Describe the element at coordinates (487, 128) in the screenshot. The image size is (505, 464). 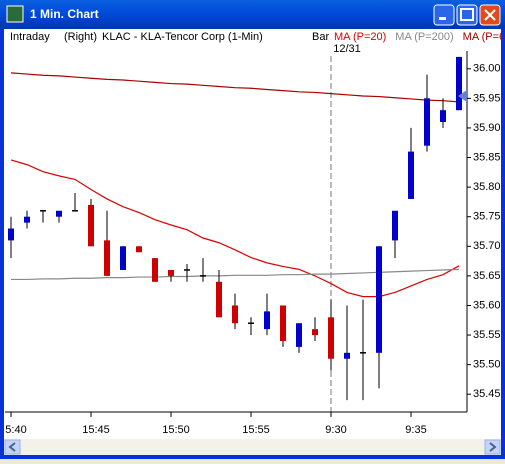
I see `y-tick-label: 35.90` at that location.